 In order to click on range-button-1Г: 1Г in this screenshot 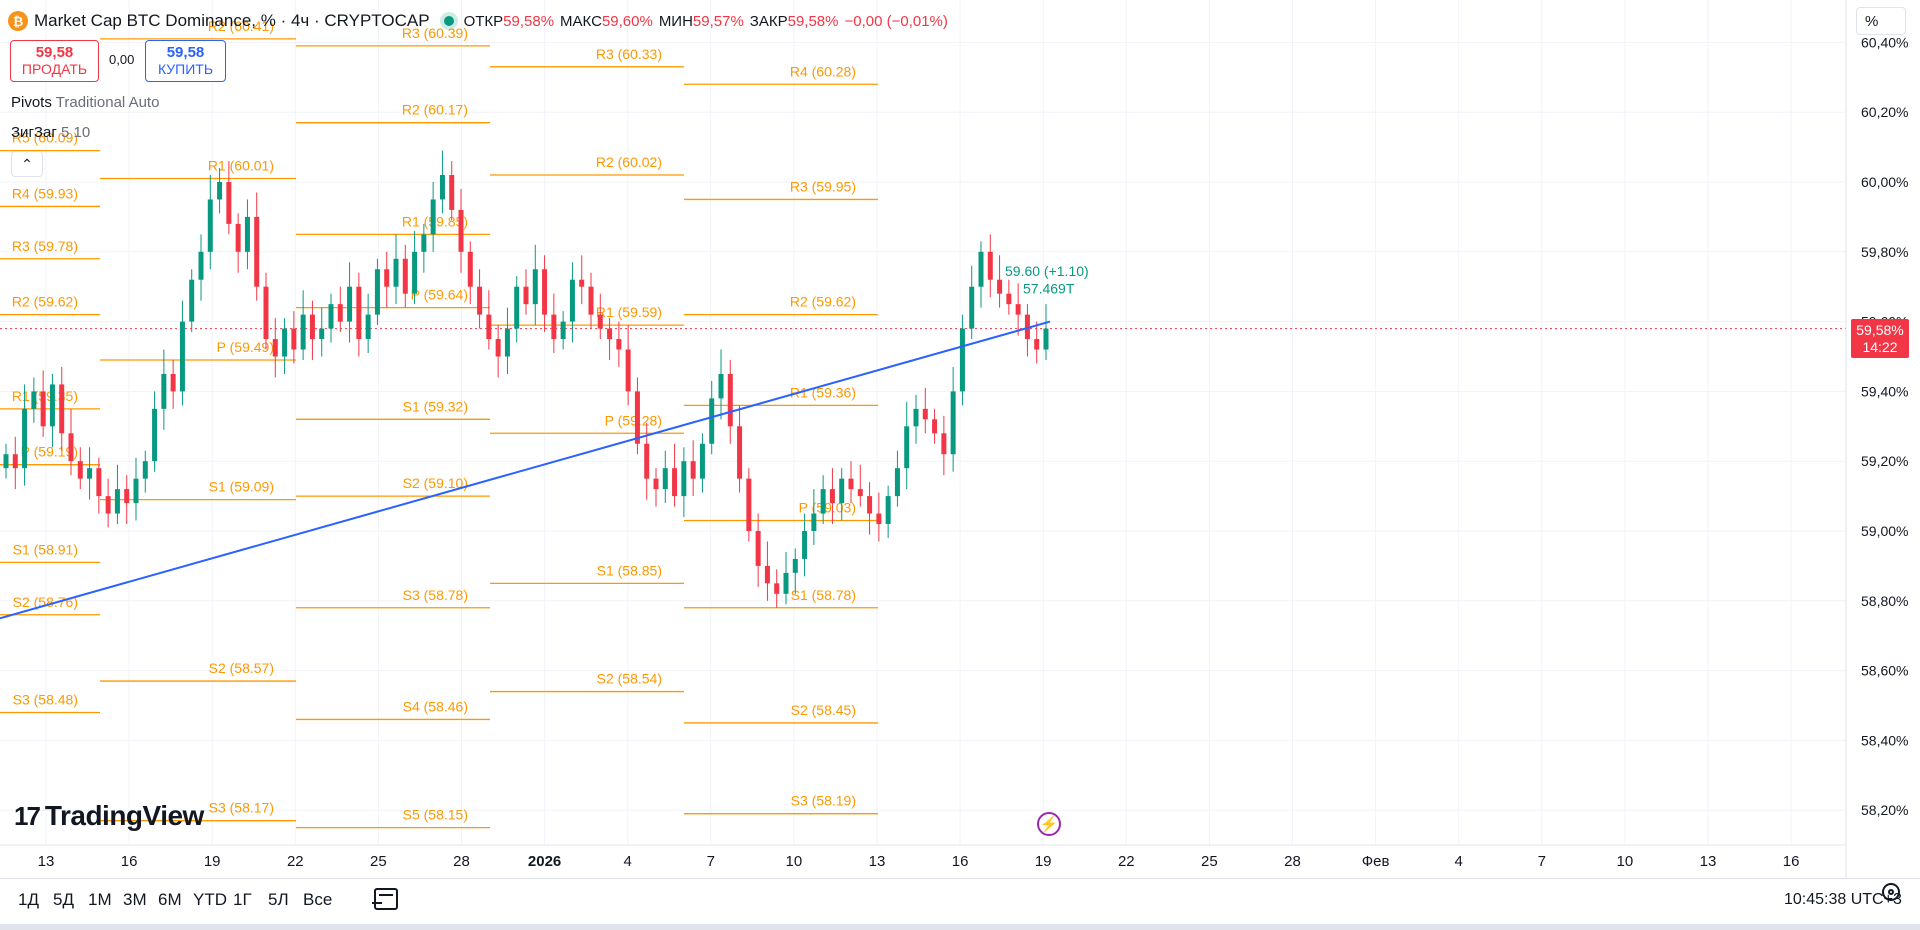, I will do `click(242, 899)`.